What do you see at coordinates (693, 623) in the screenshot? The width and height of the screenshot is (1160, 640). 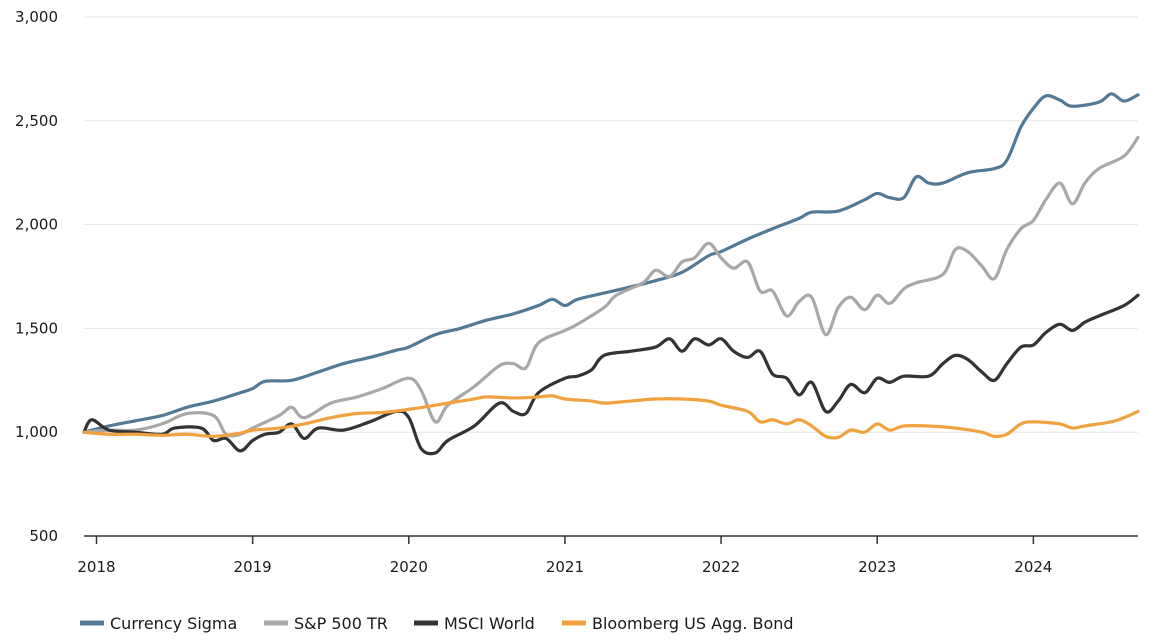 I see `legend-label: Bloomberg US Agg. Bond` at bounding box center [693, 623].